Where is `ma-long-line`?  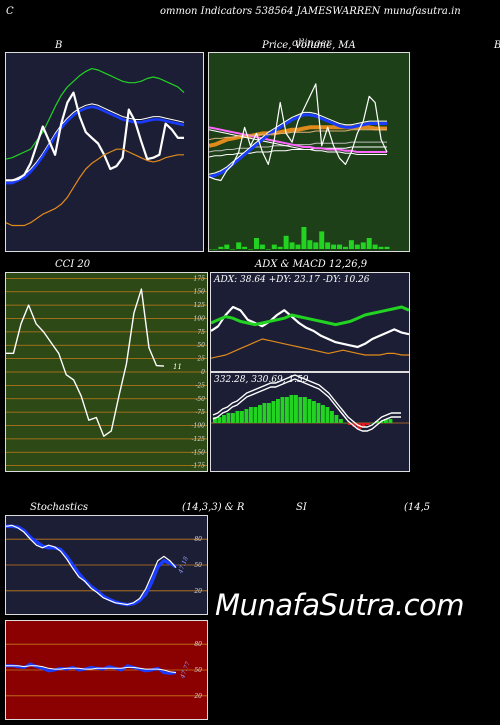
ma-long-line is located at coordinates (298, 135).